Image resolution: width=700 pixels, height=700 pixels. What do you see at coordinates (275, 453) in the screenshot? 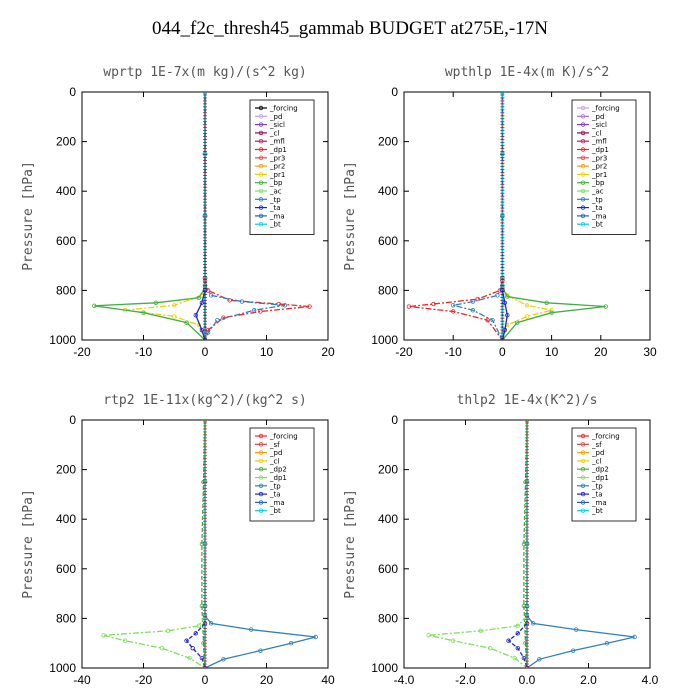
I see `legend-label: _pd` at bounding box center [275, 453].